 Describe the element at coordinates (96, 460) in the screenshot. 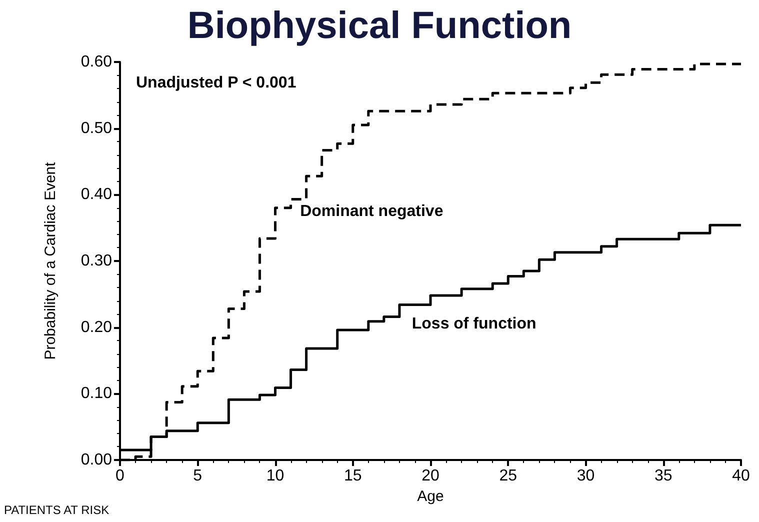

I see `y-tick-label: 0.00` at that location.